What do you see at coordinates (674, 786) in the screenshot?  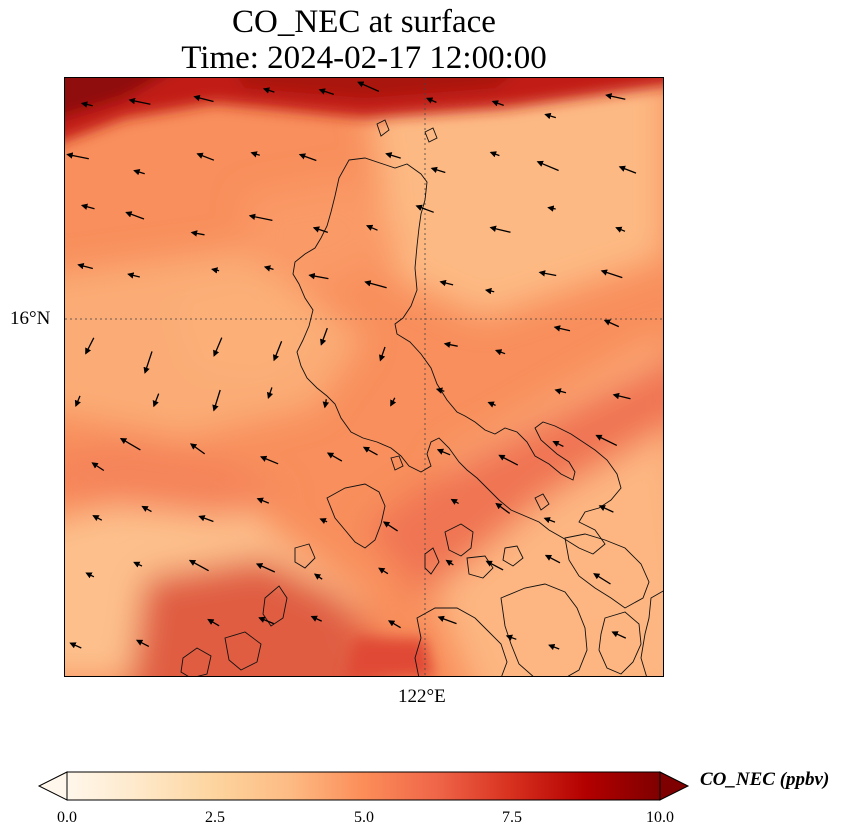 I see `colorbar-extend-max` at bounding box center [674, 786].